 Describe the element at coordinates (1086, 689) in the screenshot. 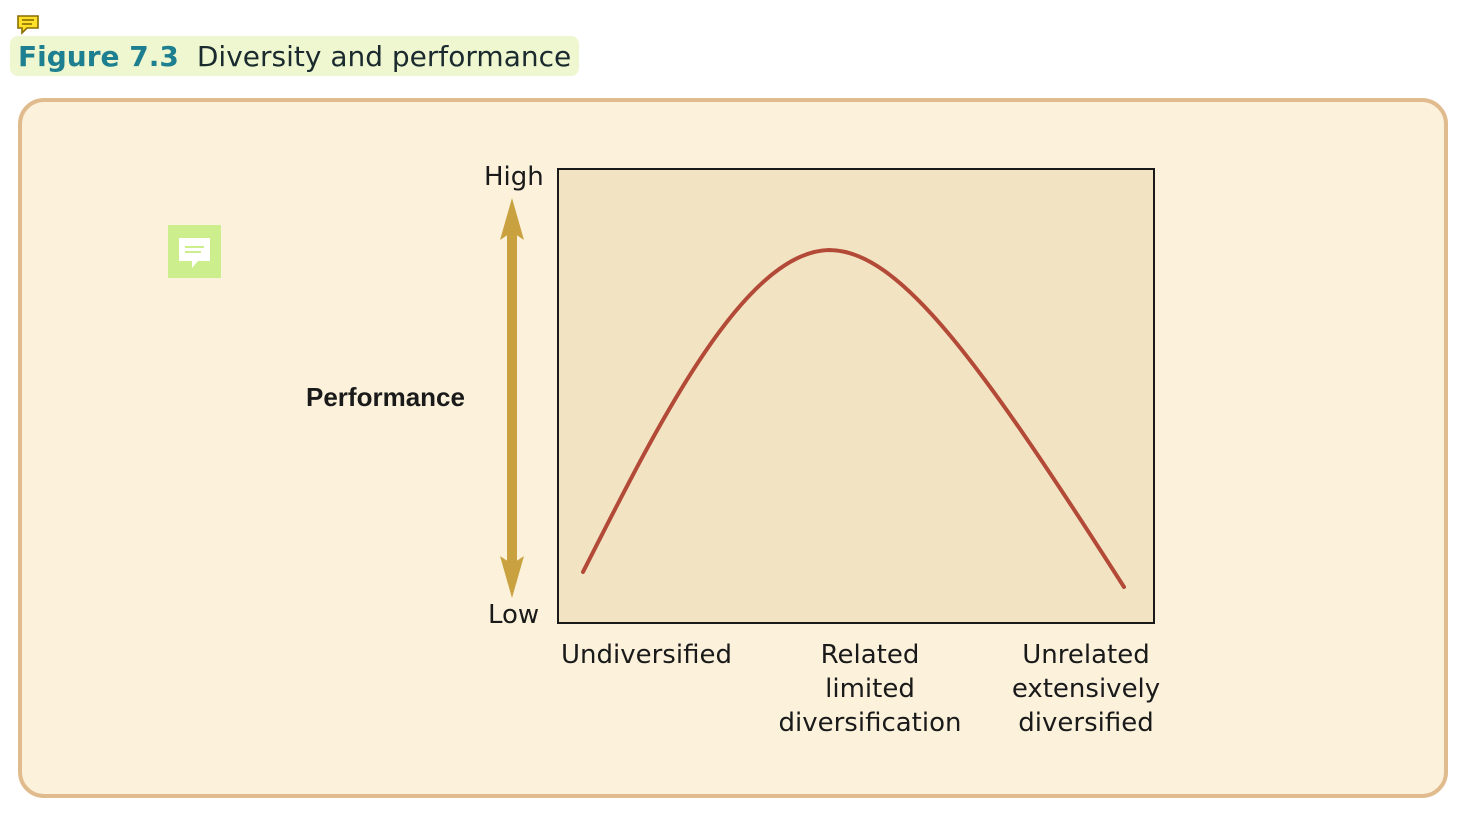

I see `x-category-unrelated-extensive: Unrelated extensively diversified` at that location.